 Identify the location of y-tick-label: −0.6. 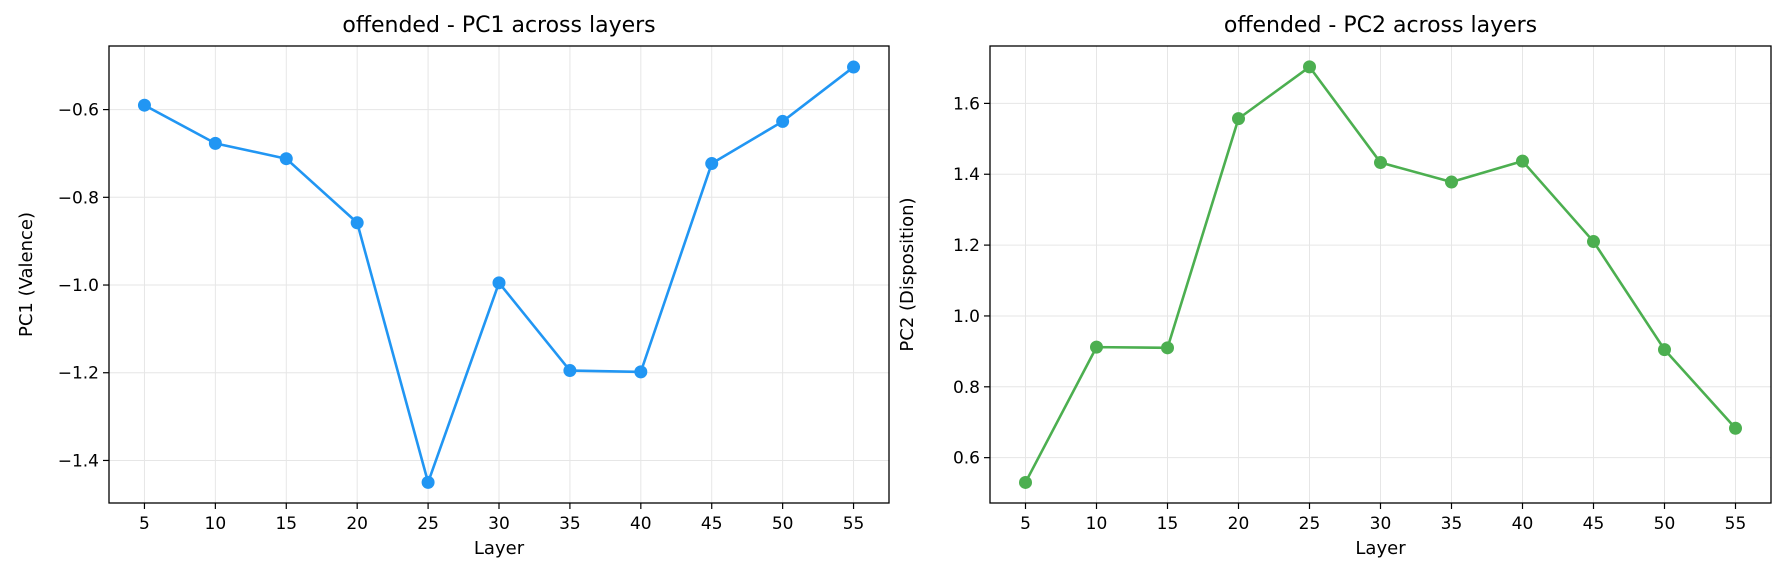
(78, 111).